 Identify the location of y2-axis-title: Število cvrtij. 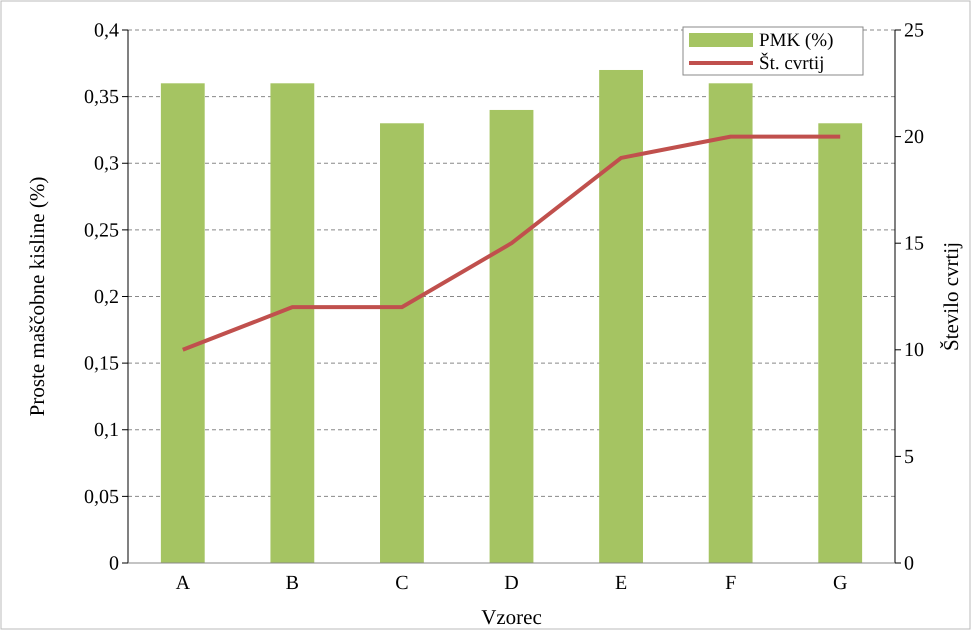
(951, 297).